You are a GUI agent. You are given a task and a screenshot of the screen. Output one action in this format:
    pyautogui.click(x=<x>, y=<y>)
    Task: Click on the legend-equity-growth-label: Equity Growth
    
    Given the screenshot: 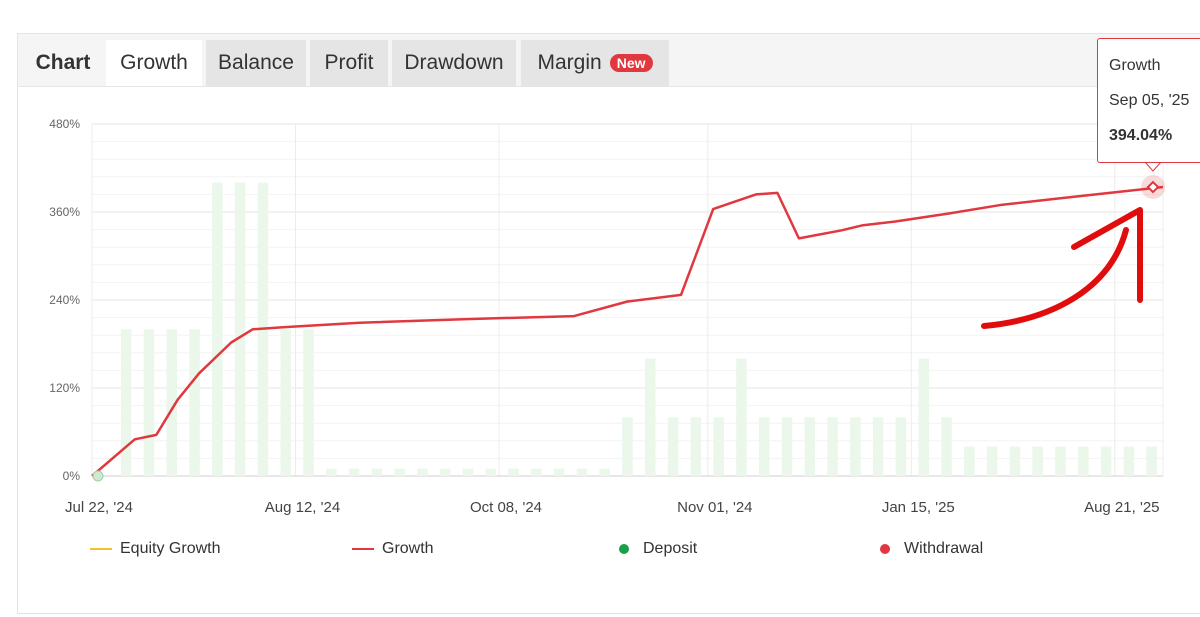 What is the action you would take?
    pyautogui.click(x=170, y=548)
    